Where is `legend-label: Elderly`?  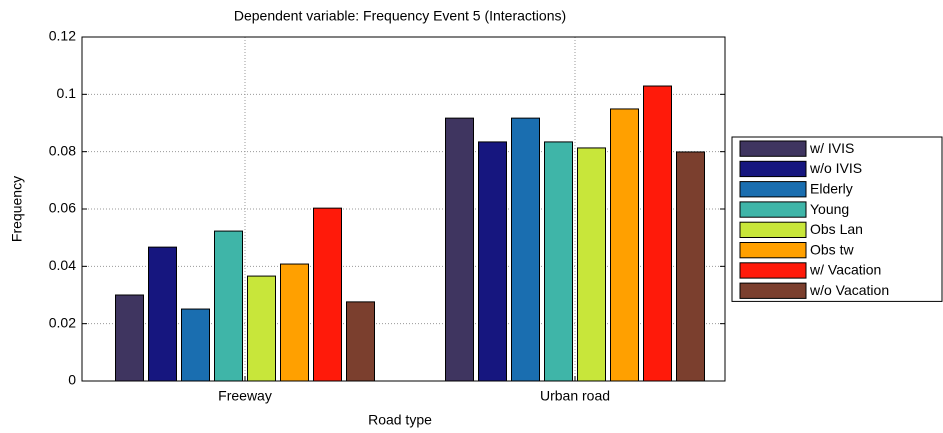 legend-label: Elderly is located at coordinates (831, 188).